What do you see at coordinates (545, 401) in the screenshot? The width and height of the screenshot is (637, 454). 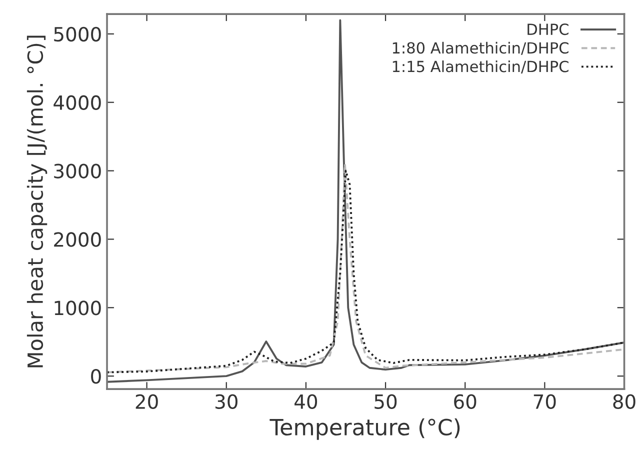 I see `x-tick-label: 70` at bounding box center [545, 401].